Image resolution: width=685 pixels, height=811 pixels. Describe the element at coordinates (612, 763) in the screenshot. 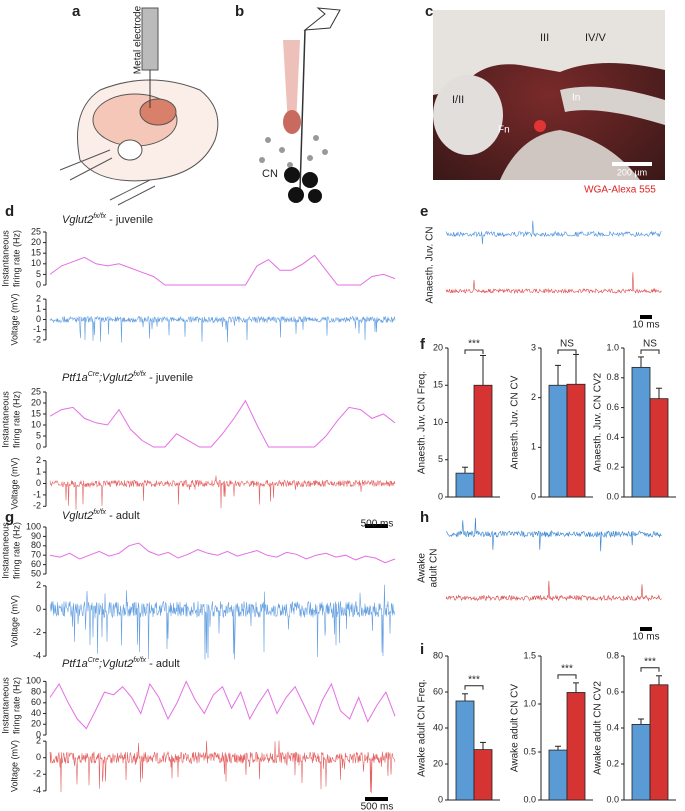

I see `y-tick-label: 0.2` at that location.